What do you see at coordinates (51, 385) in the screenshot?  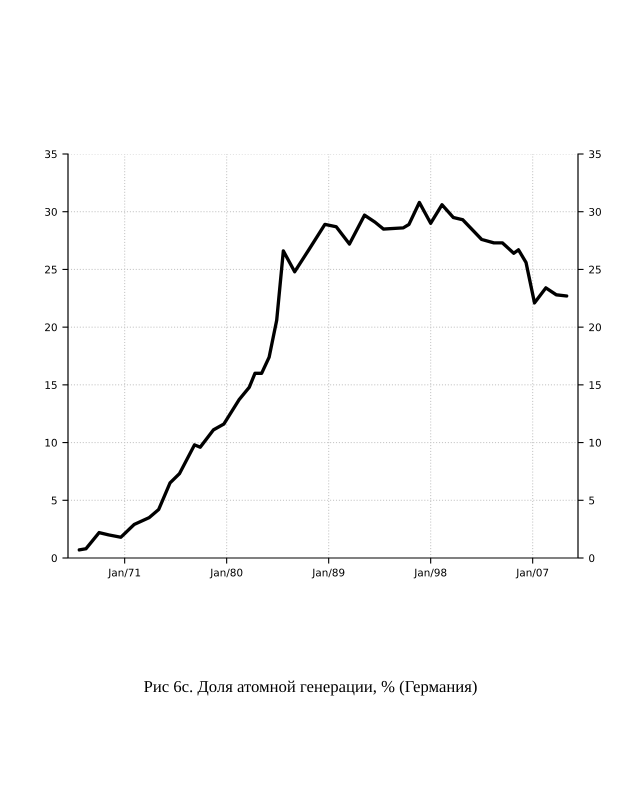 I see `y-tick-label: 15` at bounding box center [51, 385].